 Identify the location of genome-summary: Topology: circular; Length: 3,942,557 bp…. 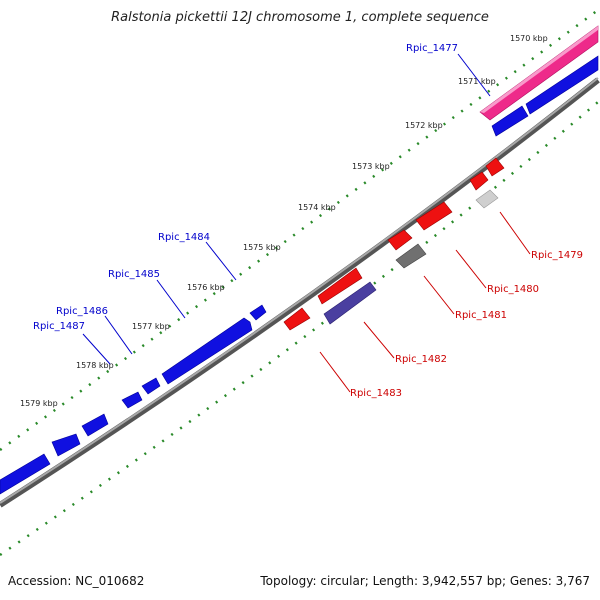
(425, 581).